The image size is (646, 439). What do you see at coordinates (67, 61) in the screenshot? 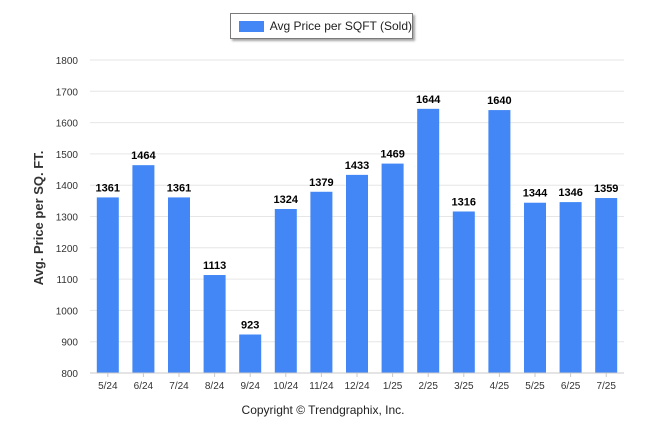
I see `y-tick-label: 1800` at bounding box center [67, 61].